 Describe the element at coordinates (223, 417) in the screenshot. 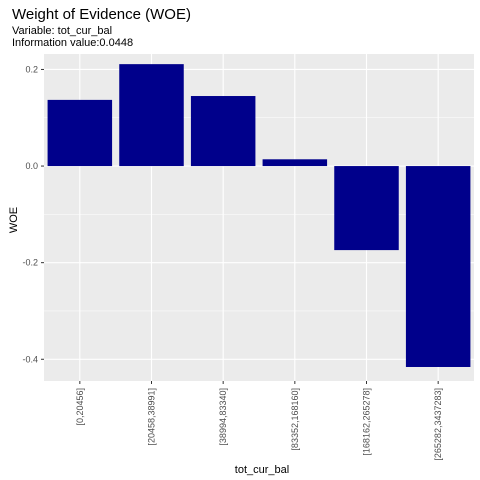

I see `x-tick-label: [38994,83340]` at that location.